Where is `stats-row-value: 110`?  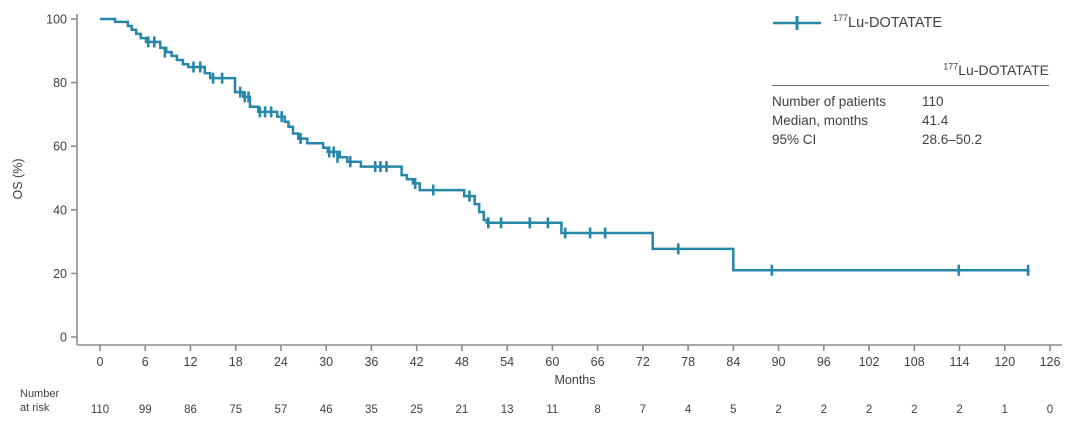
stats-row-value: 110 is located at coordinates (933, 101).